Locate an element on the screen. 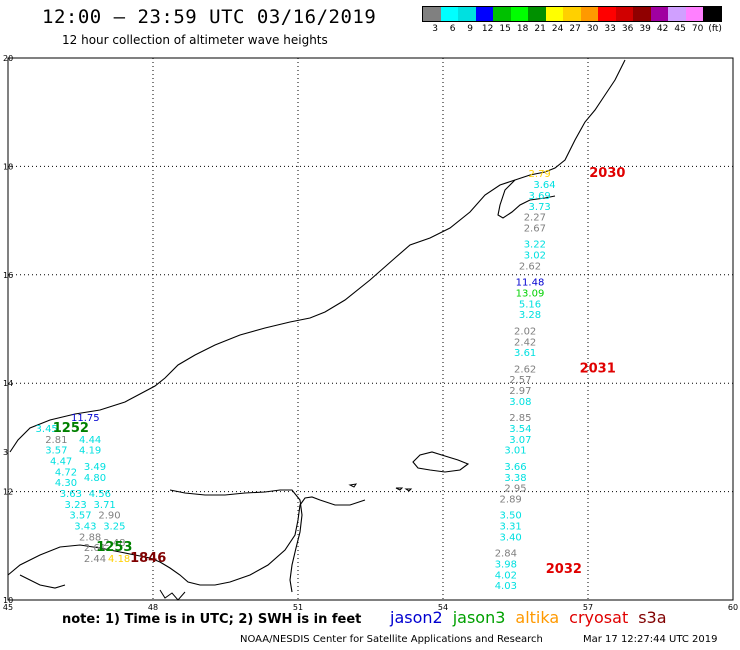 The width and height of the screenshot is (740, 650). color-scale-label: 33 is located at coordinates (610, 29).